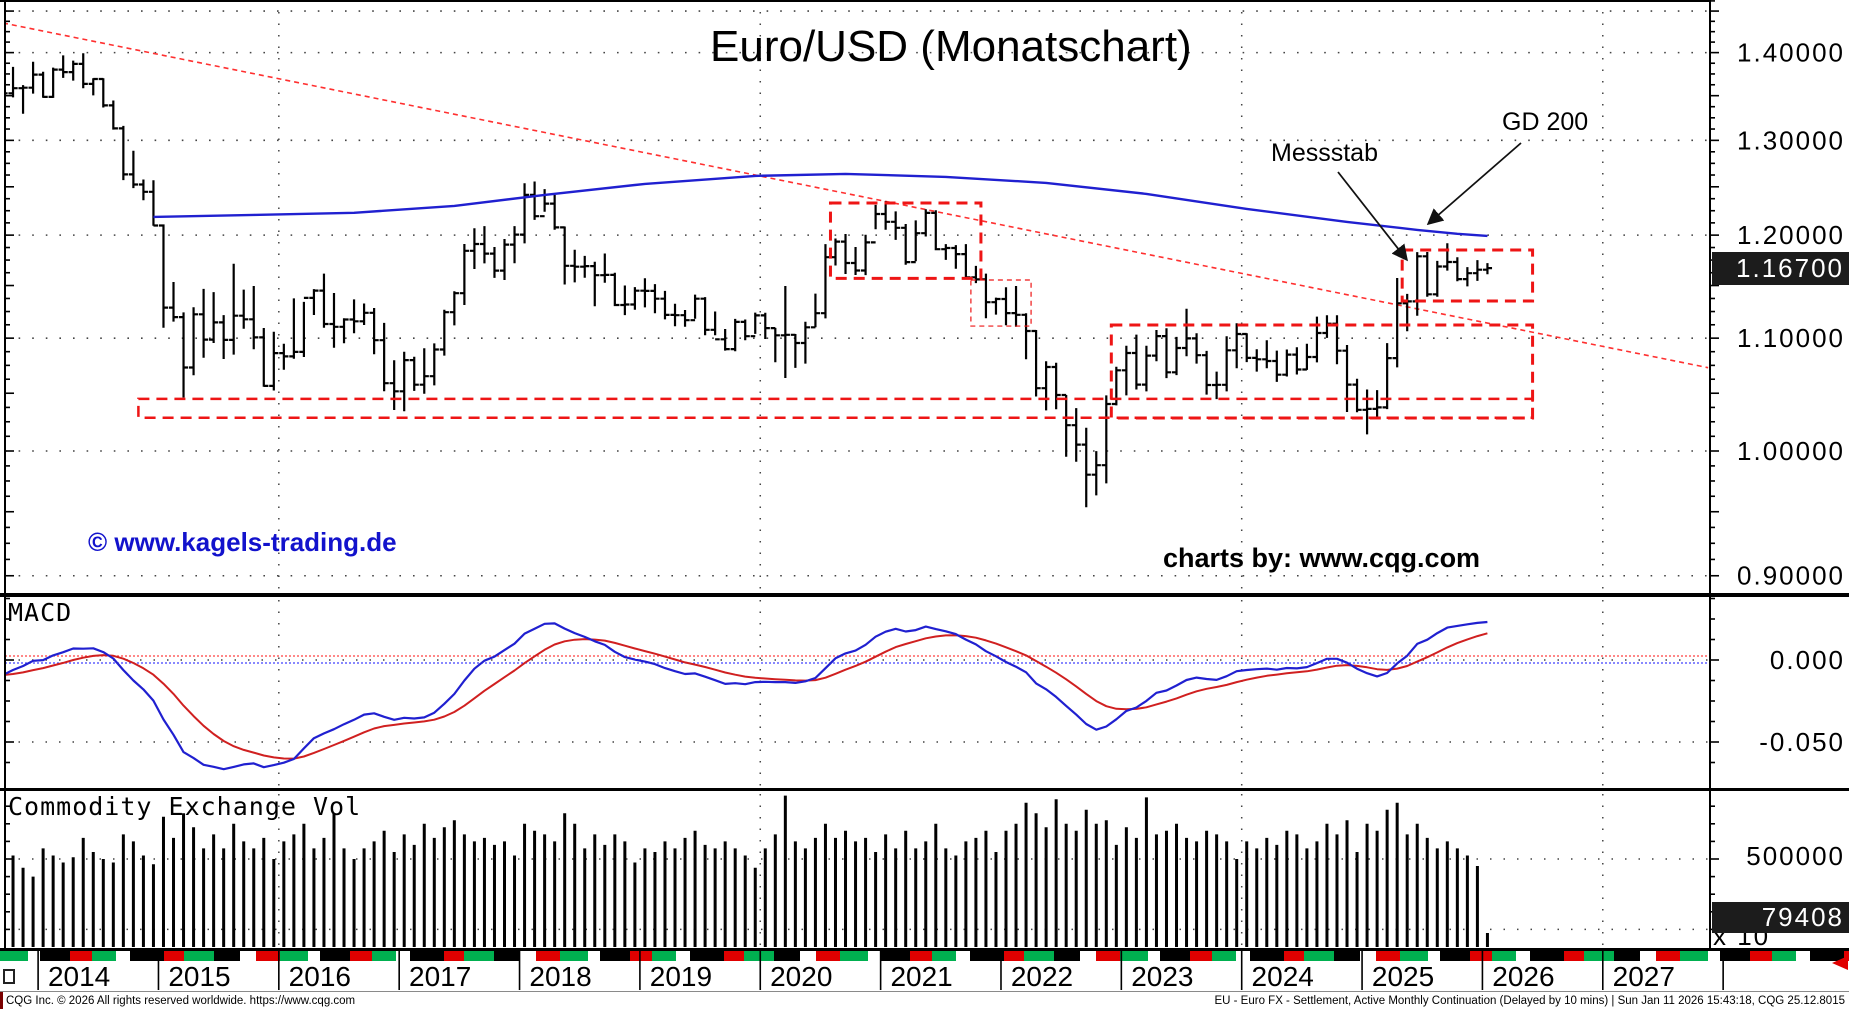 The height and width of the screenshot is (1009, 1849). What do you see at coordinates (9, 976) in the screenshot?
I see `corner-checkbox` at bounding box center [9, 976].